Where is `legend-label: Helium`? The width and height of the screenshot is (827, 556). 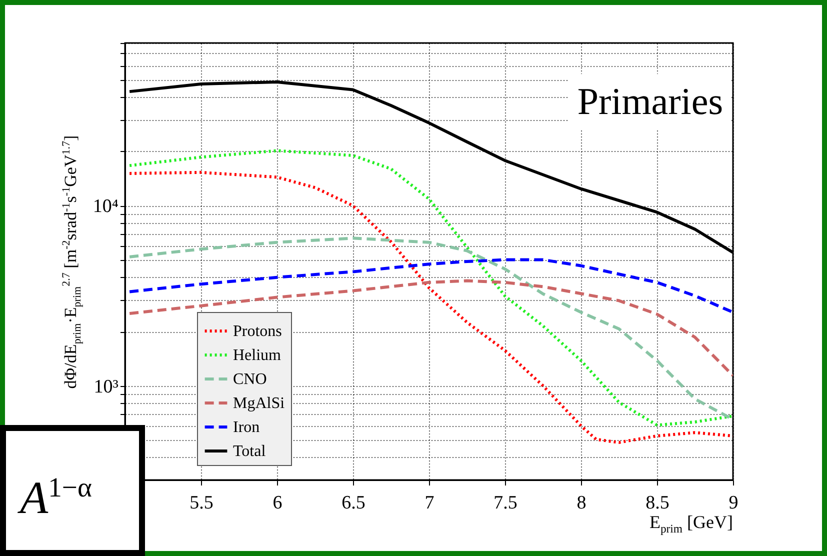 legend-label: Helium is located at coordinates (257, 355).